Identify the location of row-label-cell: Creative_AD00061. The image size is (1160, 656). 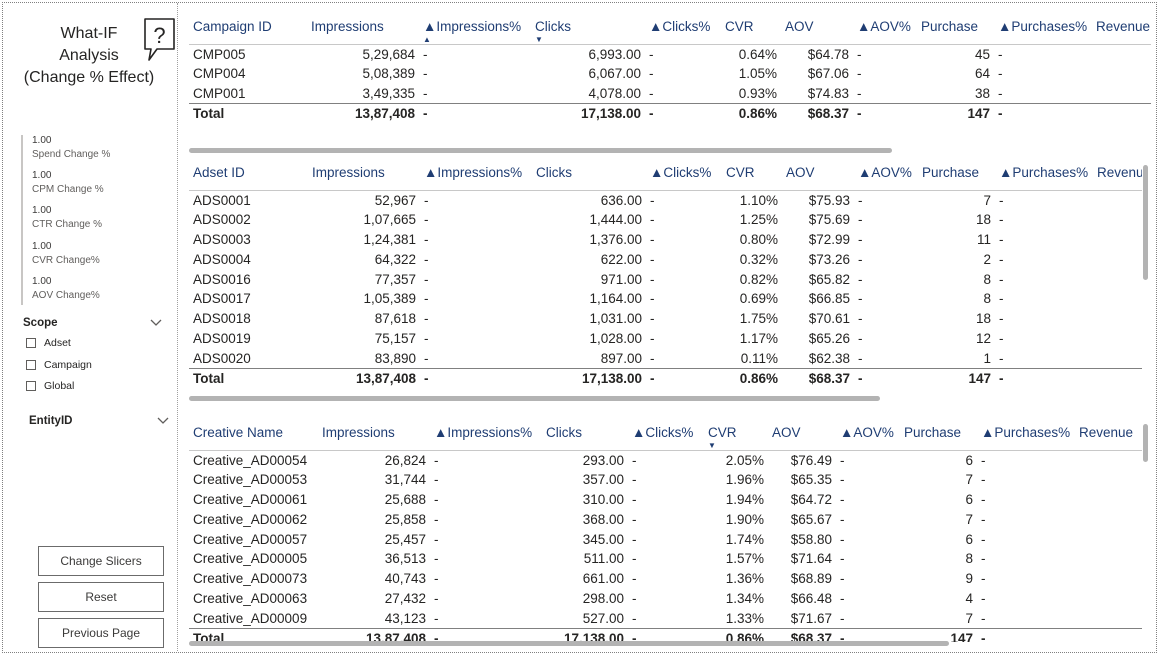
(250, 499).